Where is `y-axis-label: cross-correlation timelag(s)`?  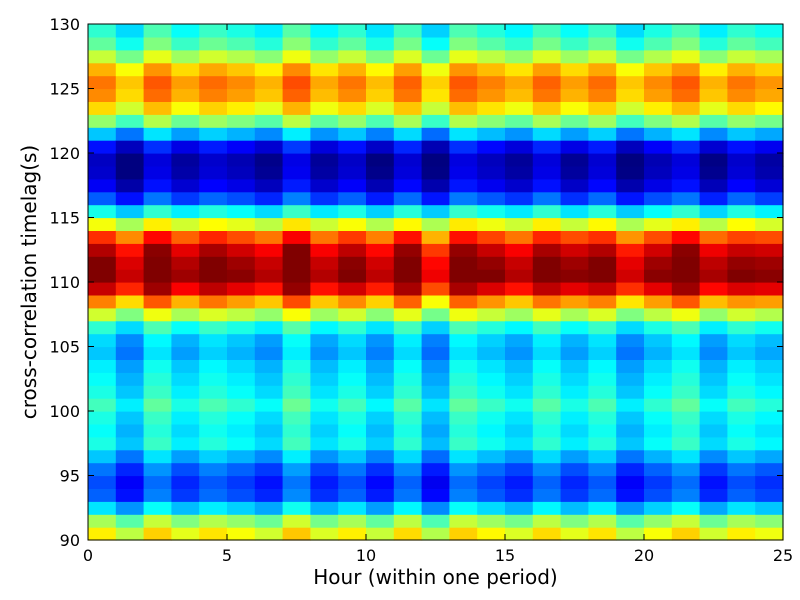 y-axis-label: cross-correlation timelag(s) is located at coordinates (29, 282).